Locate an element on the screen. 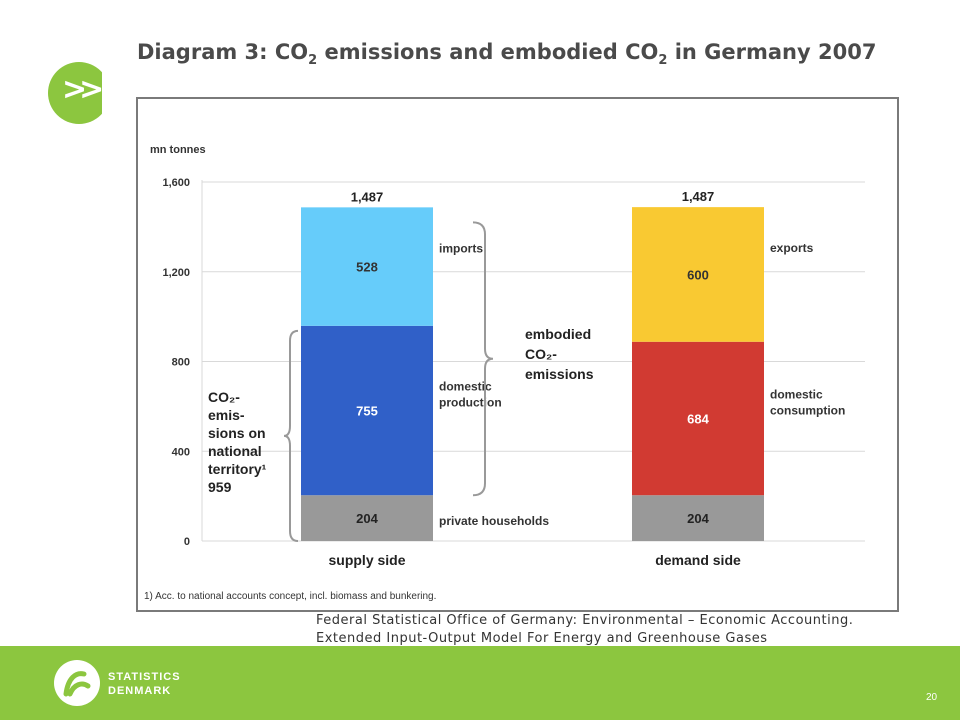 The image size is (960, 720). category-label: demand side is located at coordinates (698, 560).